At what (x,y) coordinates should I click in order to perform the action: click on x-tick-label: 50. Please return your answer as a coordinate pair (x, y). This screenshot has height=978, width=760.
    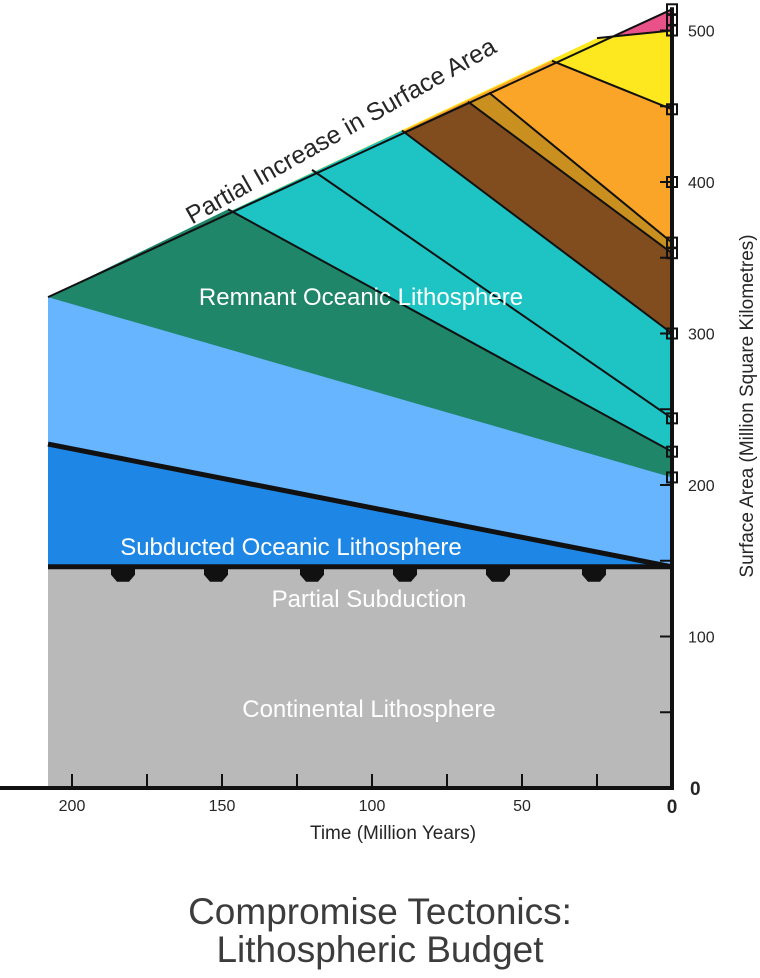
    Looking at the image, I should click on (522, 806).